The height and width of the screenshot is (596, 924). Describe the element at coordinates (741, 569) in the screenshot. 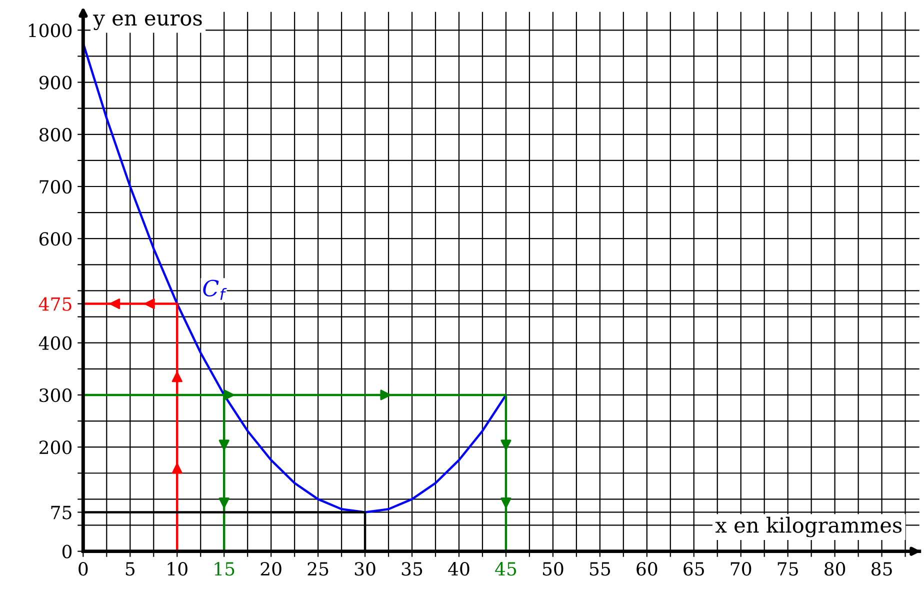

I see `x-tick-label: 70` at that location.